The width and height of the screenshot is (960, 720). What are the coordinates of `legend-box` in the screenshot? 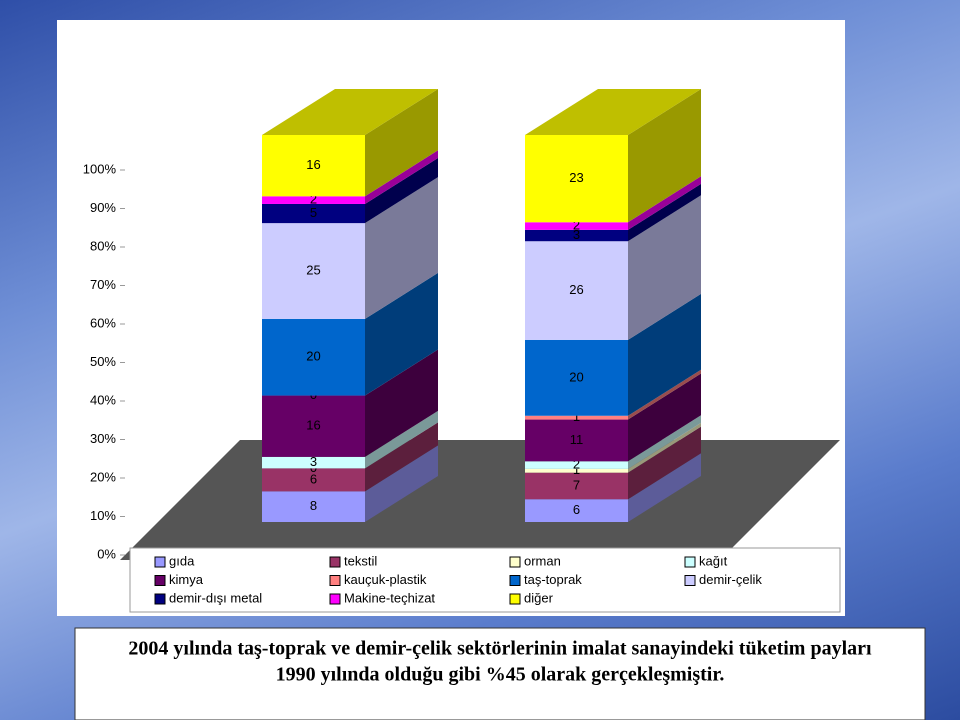 It's located at (485, 580).